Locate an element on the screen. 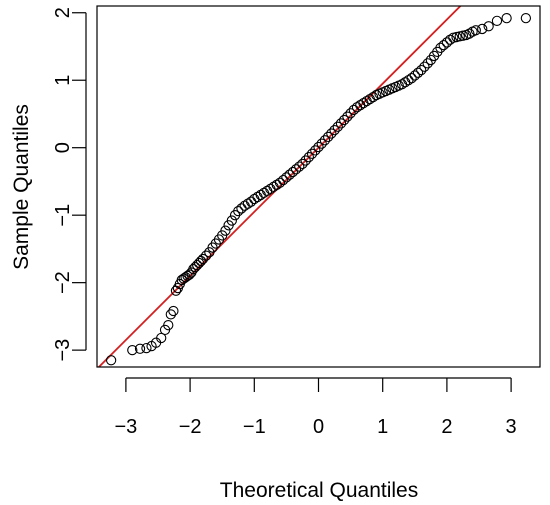 Image resolution: width=550 pixels, height=505 pixels. x-tick-label: 2 is located at coordinates (446, 427).